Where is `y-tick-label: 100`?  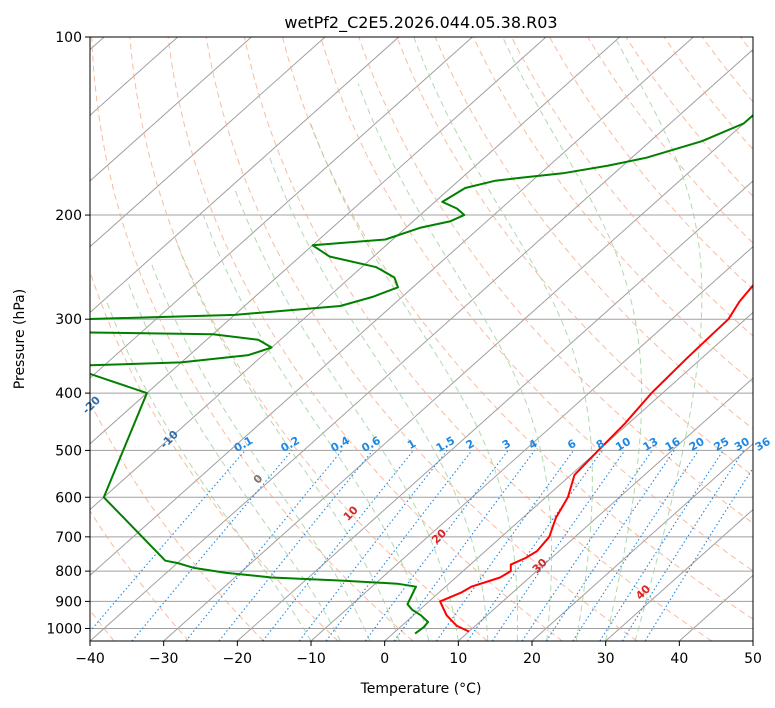 y-tick-label: 100 is located at coordinates (68, 38).